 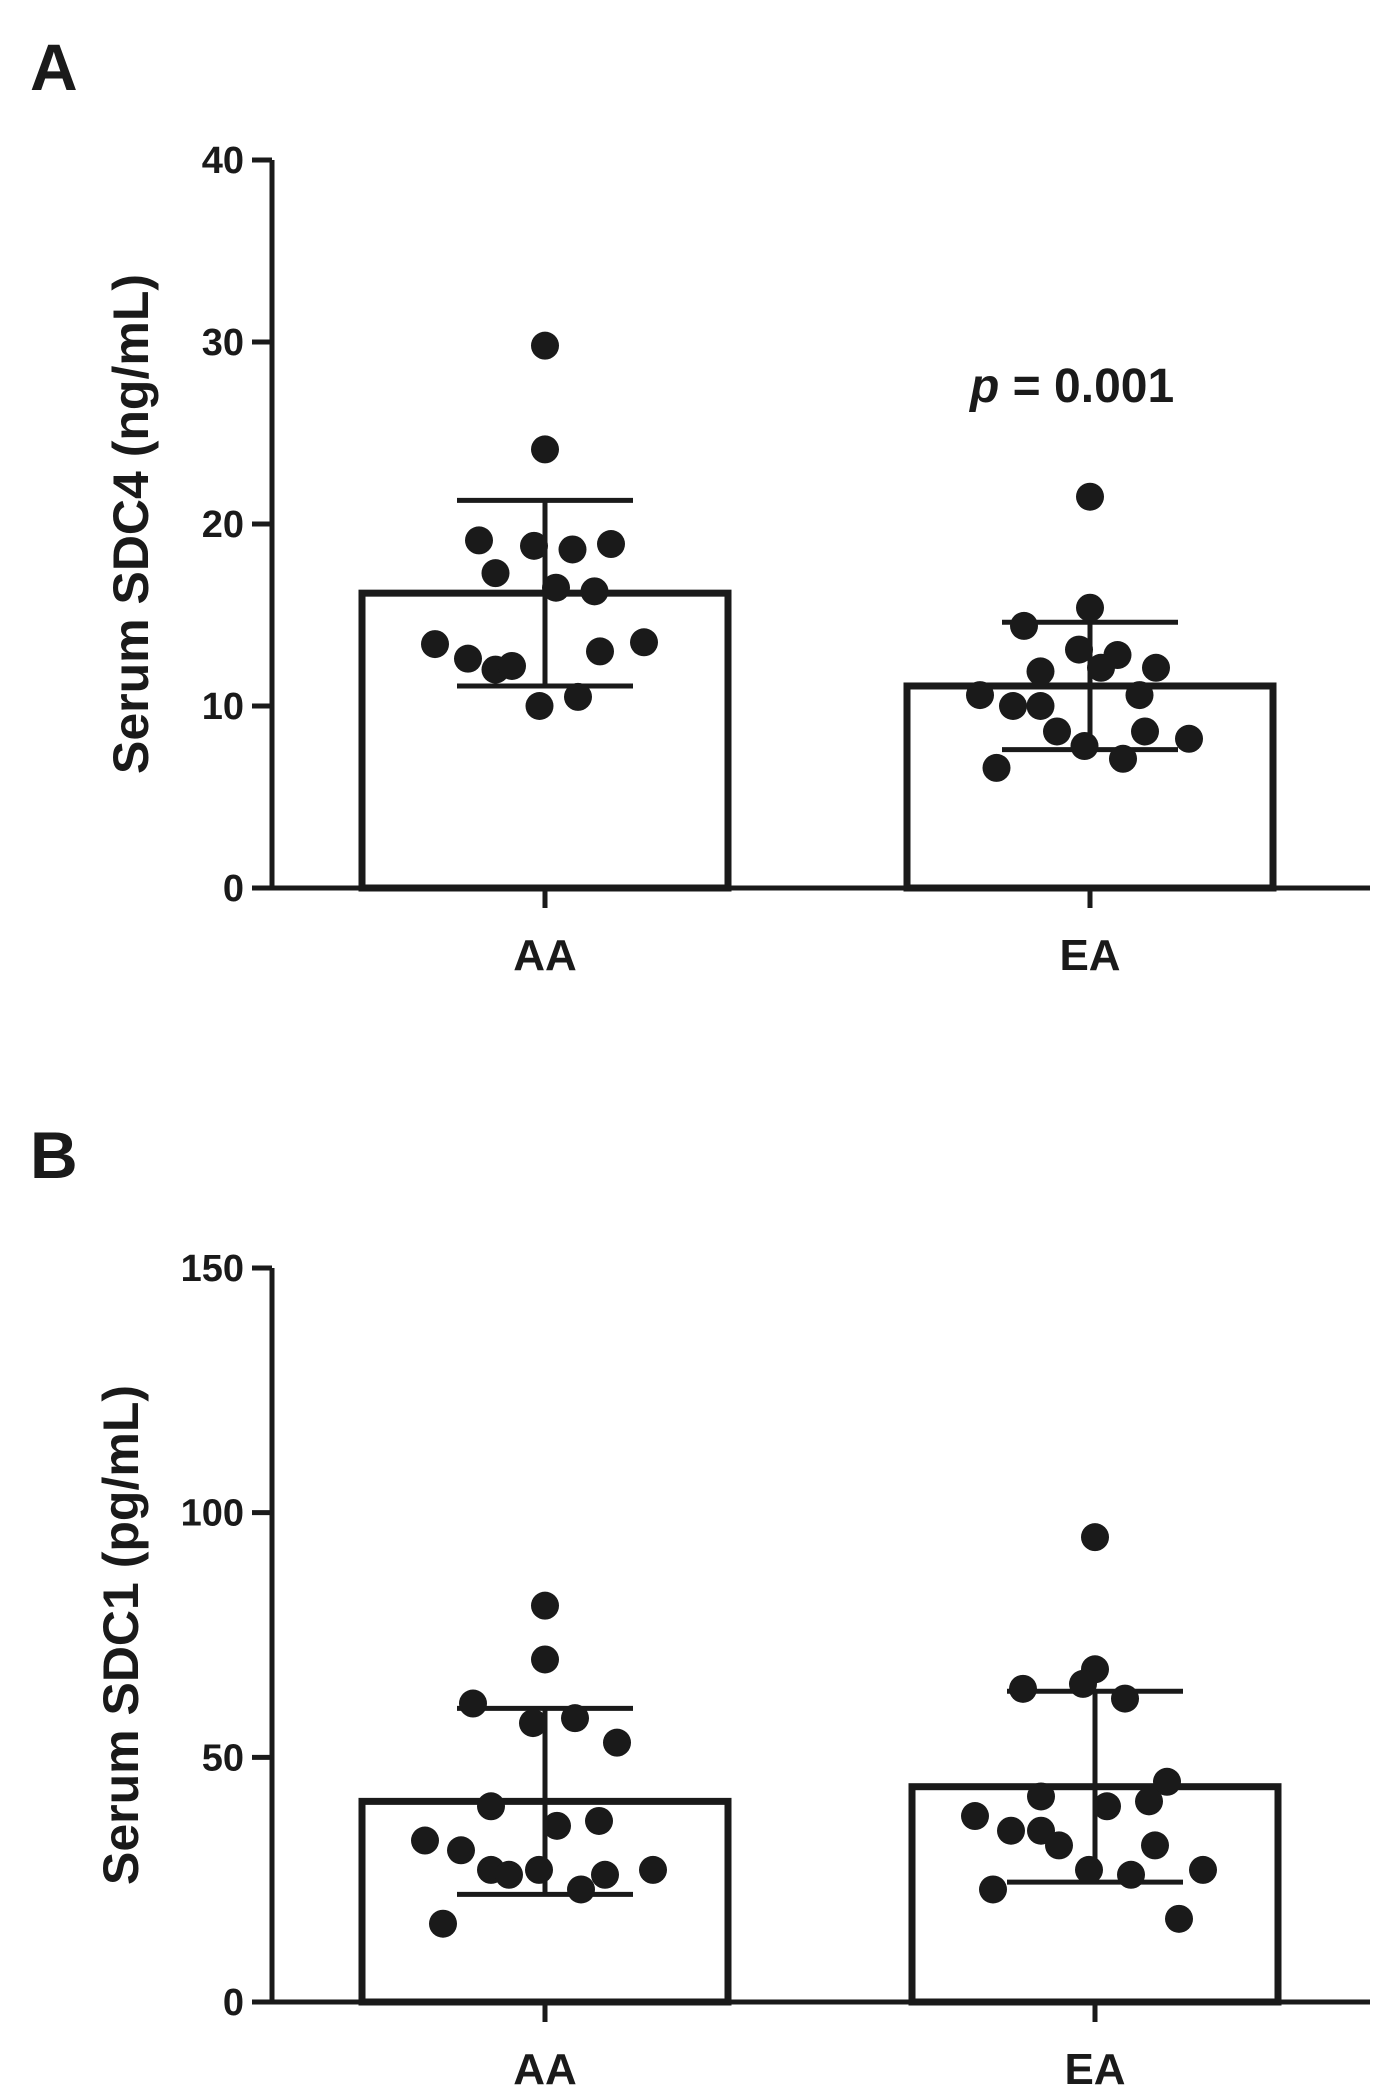 What do you see at coordinates (54, 67) in the screenshot?
I see `panel-label-a: A` at bounding box center [54, 67].